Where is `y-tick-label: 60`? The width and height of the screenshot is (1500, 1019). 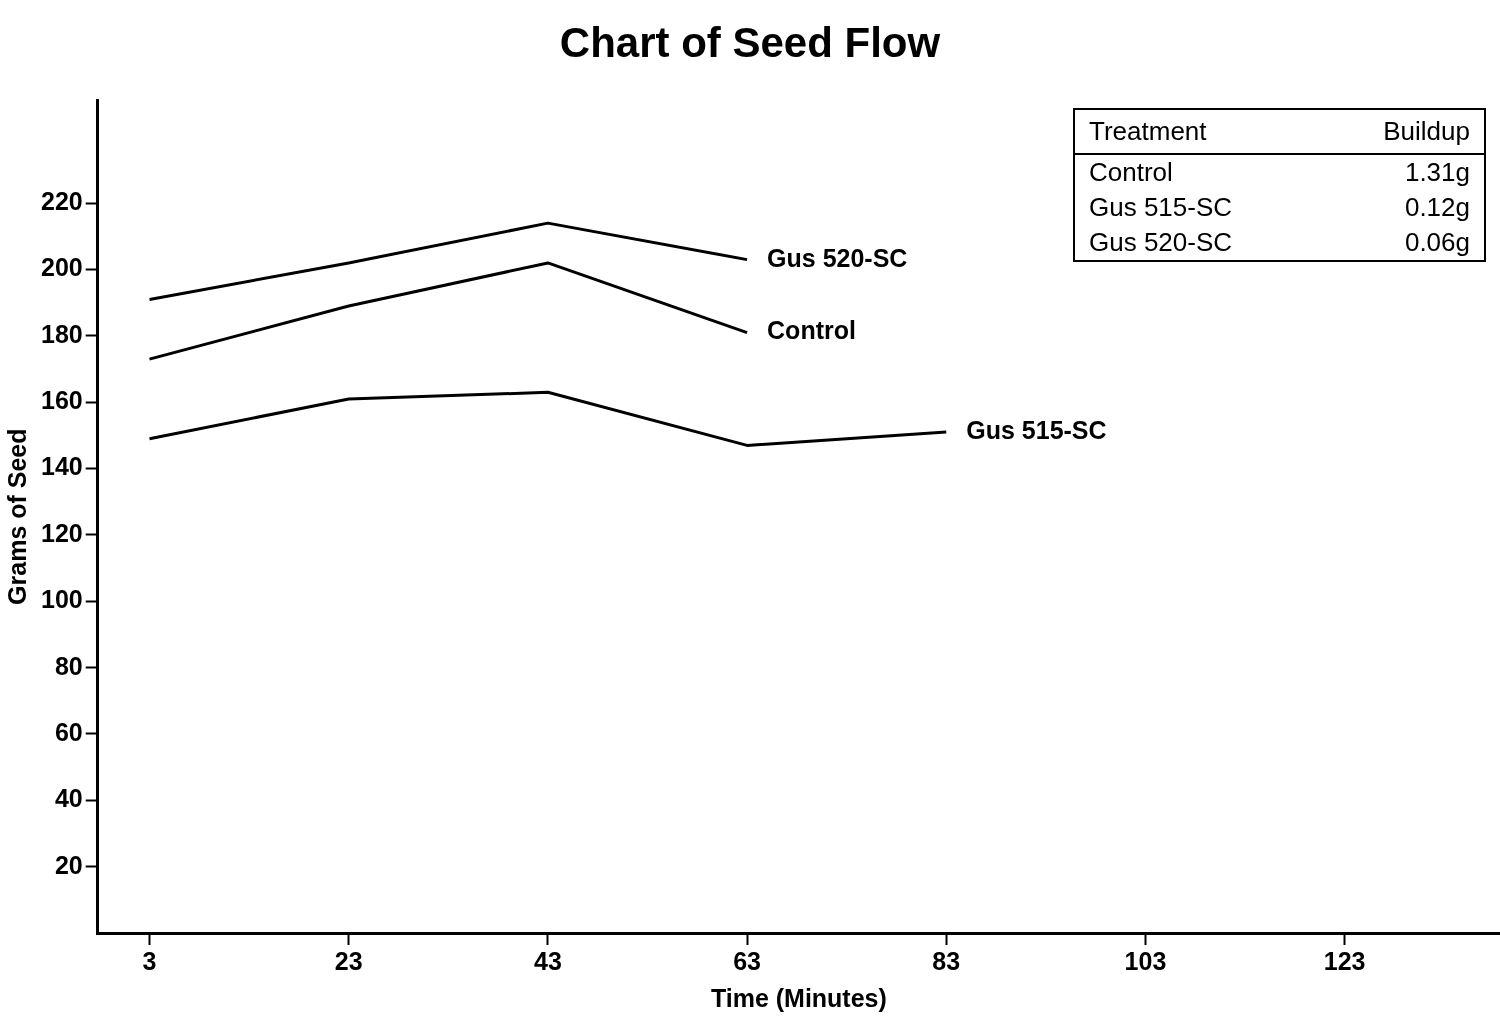 y-tick-label: 60 is located at coordinates (68, 731).